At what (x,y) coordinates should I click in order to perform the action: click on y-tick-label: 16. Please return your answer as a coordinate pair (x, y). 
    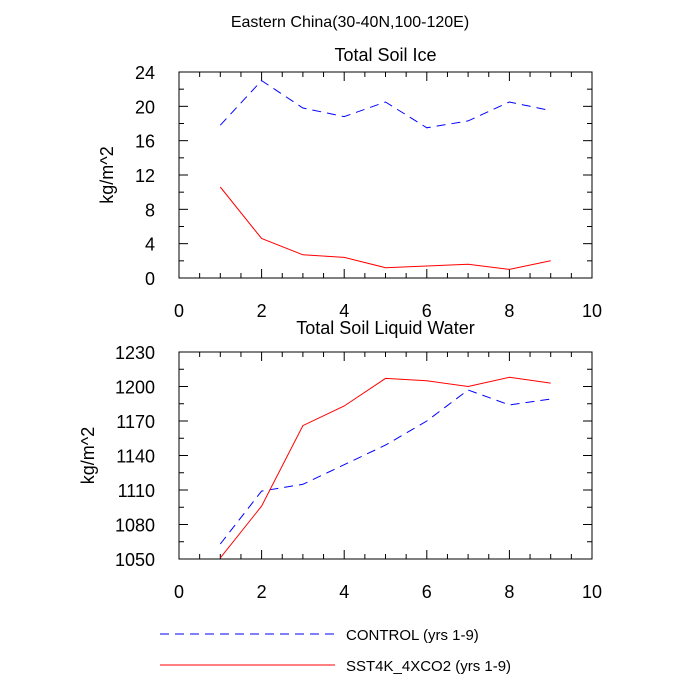
    Looking at the image, I should click on (145, 142).